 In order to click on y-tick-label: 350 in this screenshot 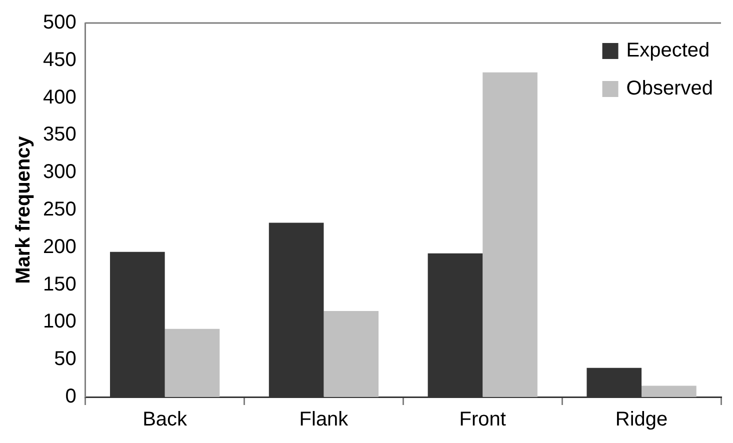, I will do `click(59, 135)`.